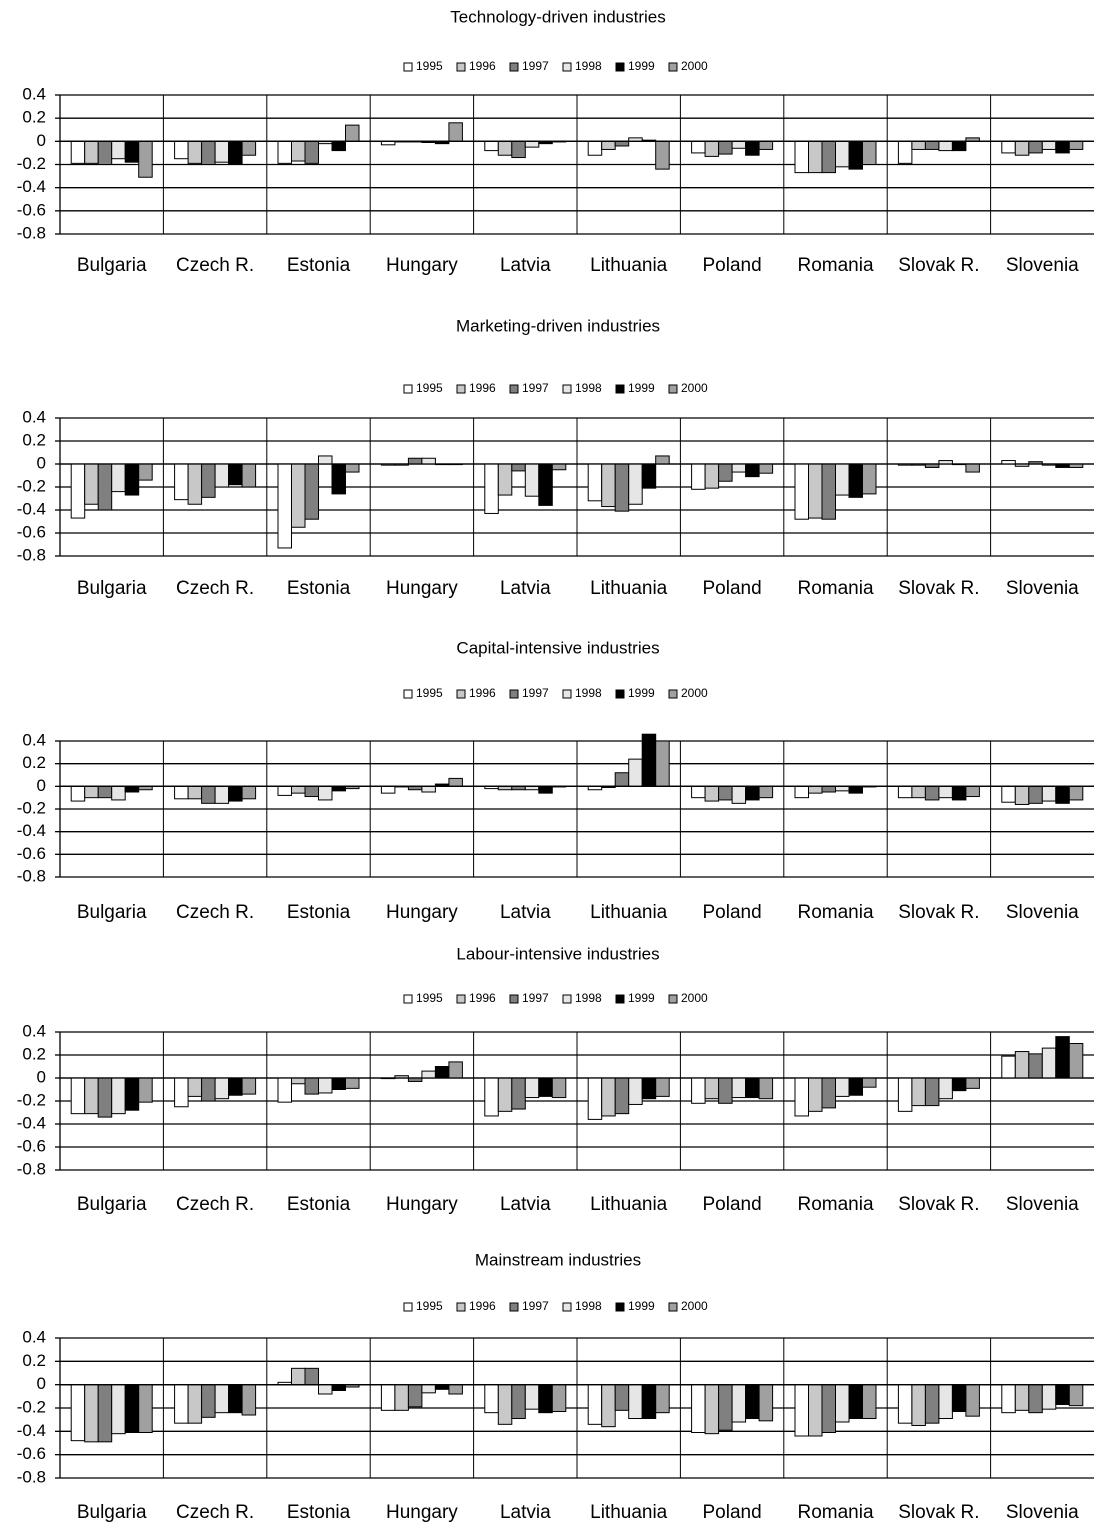  I want to click on x-category-label: Slovenia, so click(1042, 588).